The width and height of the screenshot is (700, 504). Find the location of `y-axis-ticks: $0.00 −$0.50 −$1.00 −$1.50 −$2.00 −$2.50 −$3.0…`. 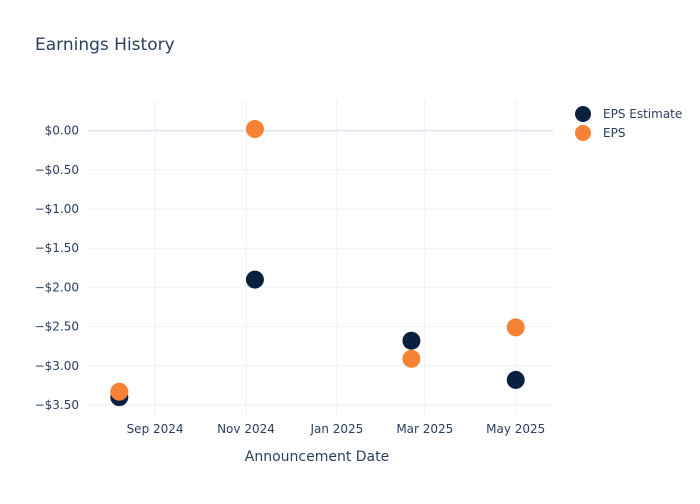

y-axis-ticks: $0.00 −$0.50 −$1.00 −$1.50 −$2.00 −$2.50 −$3.0… is located at coordinates (57, 268).